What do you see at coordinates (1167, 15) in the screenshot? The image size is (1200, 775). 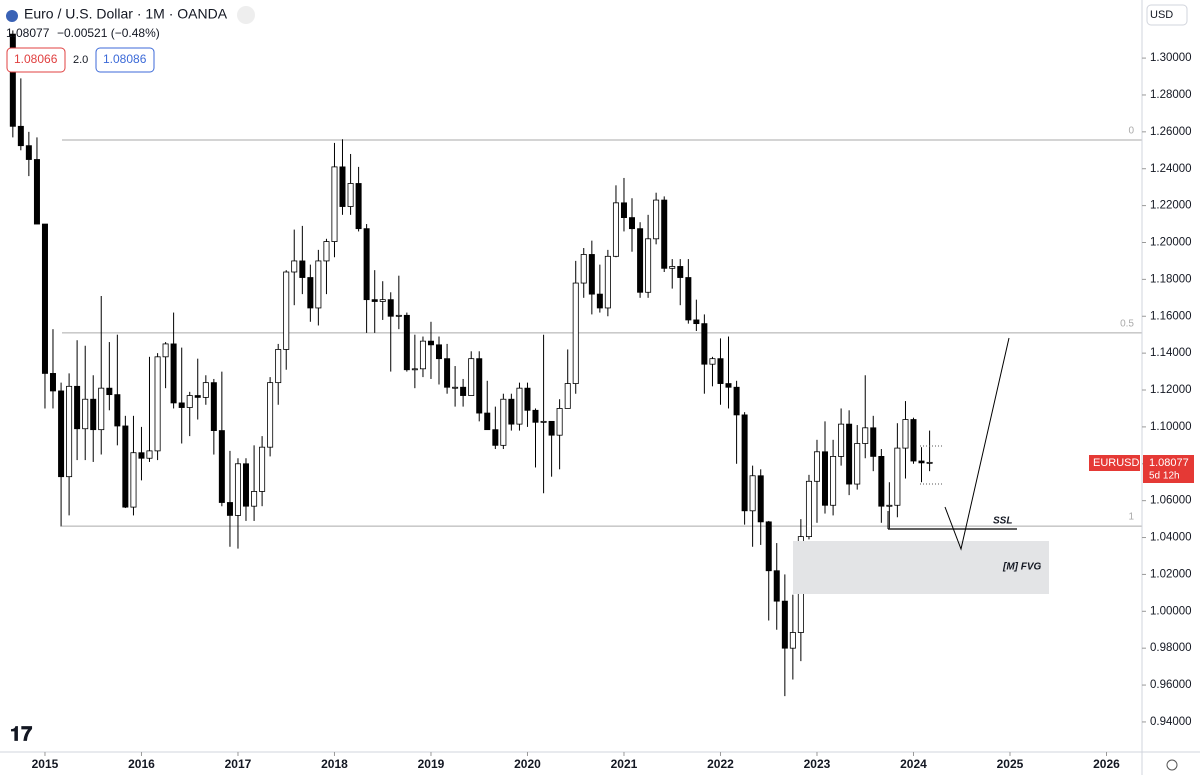 I see `currency-button` at bounding box center [1167, 15].